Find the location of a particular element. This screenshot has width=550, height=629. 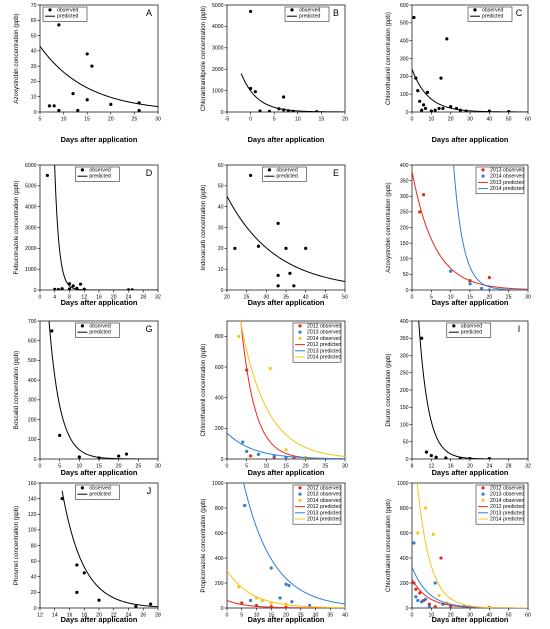

x-tick-label: 10 is located at coordinates (79, 467).